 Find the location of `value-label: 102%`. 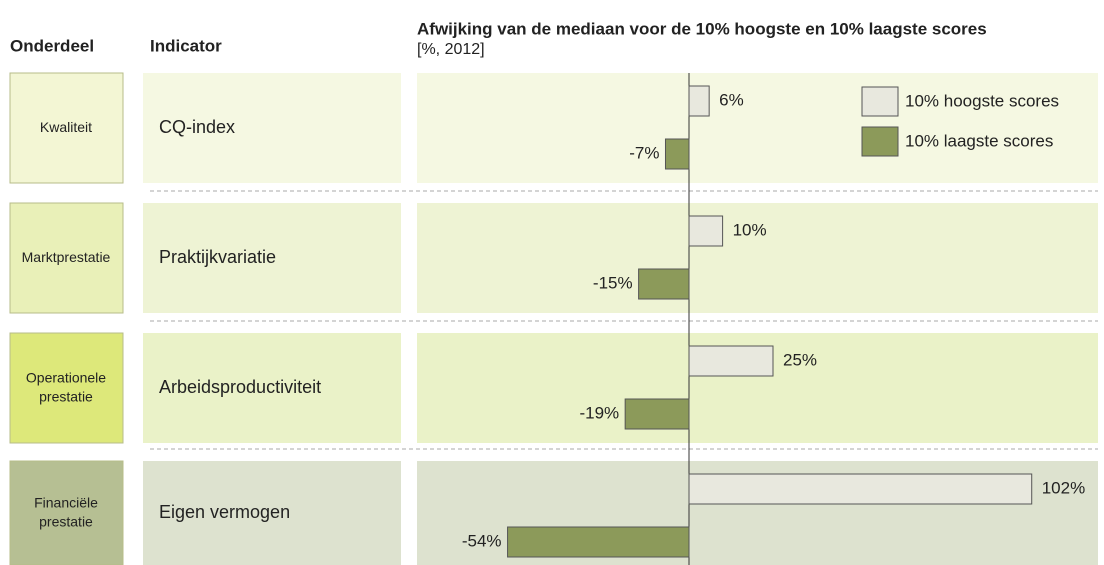

value-label: 102% is located at coordinates (1063, 487).